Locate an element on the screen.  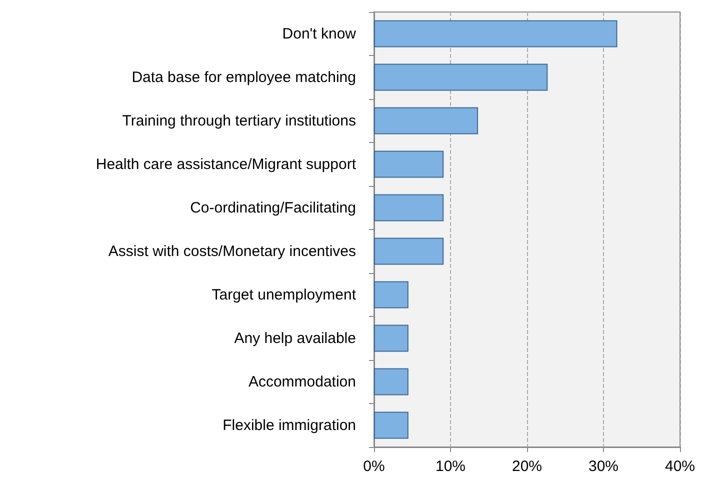
x-tick-label: 10% is located at coordinates (450, 466).